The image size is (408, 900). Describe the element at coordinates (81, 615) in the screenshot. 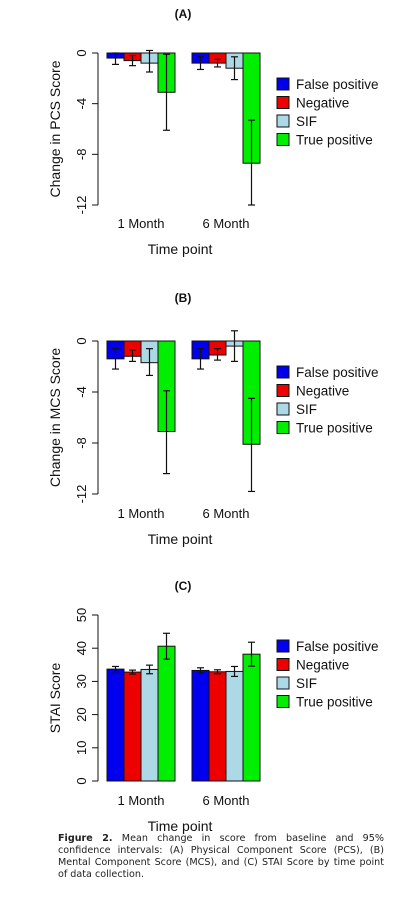

I see `y-tick-label: 50` at that location.